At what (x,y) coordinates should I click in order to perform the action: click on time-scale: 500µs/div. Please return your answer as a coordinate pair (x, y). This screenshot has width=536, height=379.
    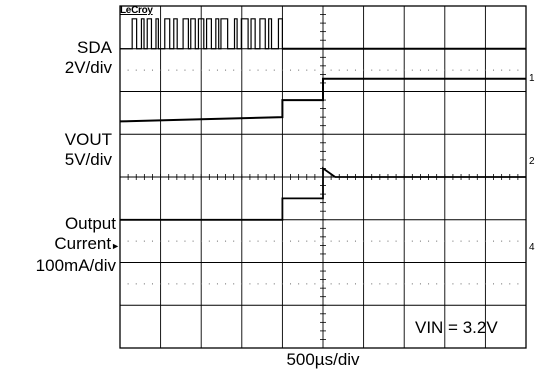
    Looking at the image, I should click on (323, 359).